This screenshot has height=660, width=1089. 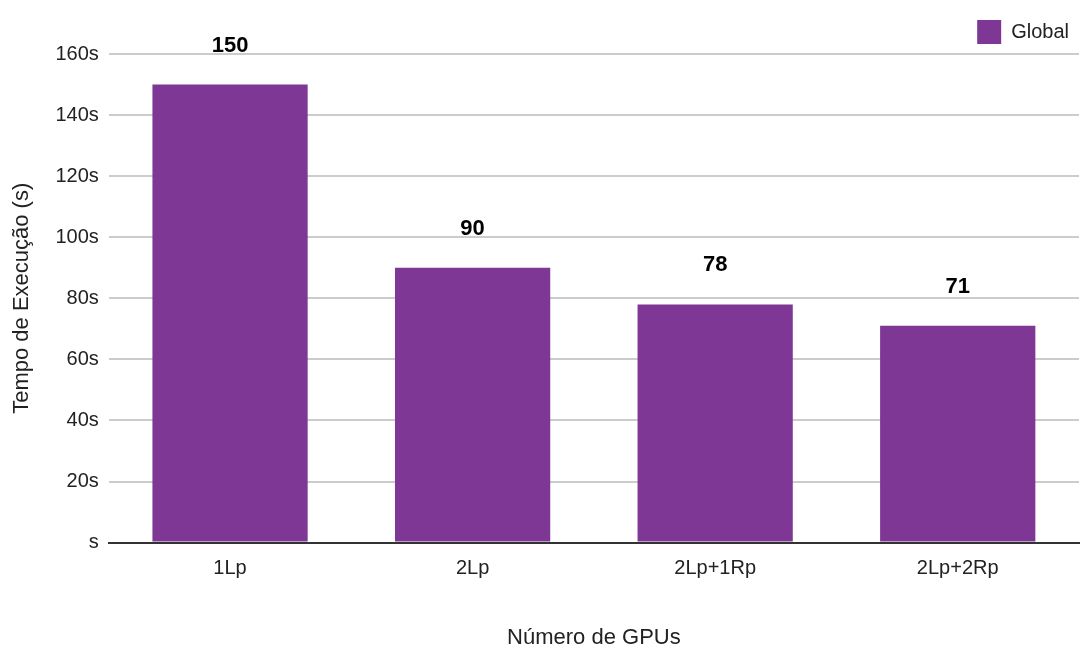 I want to click on y-tick-label: 120s, so click(x=77, y=174).